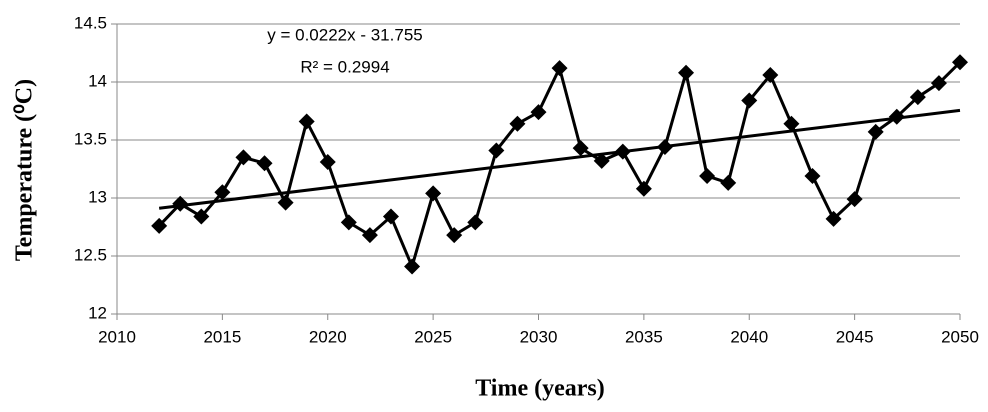 This screenshot has height=412, width=988. I want to click on y-tick-label: 14, so click(97, 80).